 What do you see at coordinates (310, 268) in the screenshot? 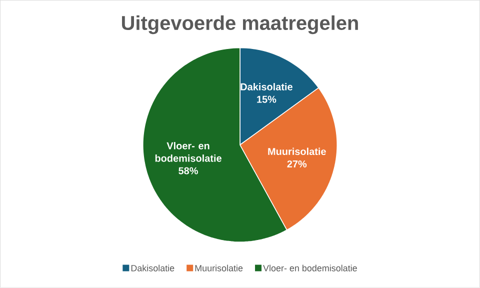
I see `legend-label: Vloer- en bodemisolatie` at bounding box center [310, 268].